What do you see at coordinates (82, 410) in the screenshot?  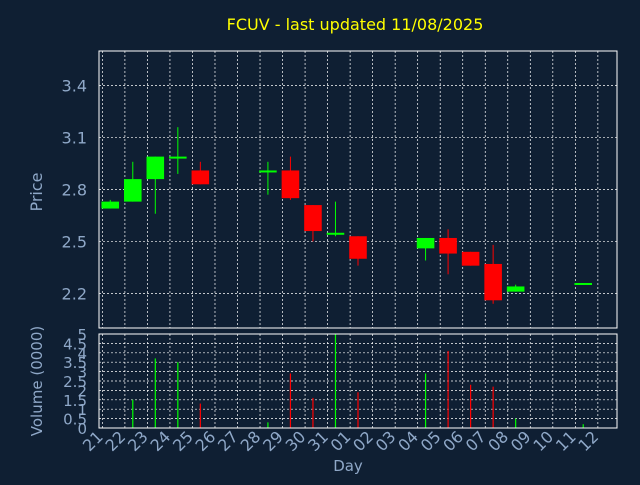 I see `volume-tick-label: 1` at bounding box center [82, 410].